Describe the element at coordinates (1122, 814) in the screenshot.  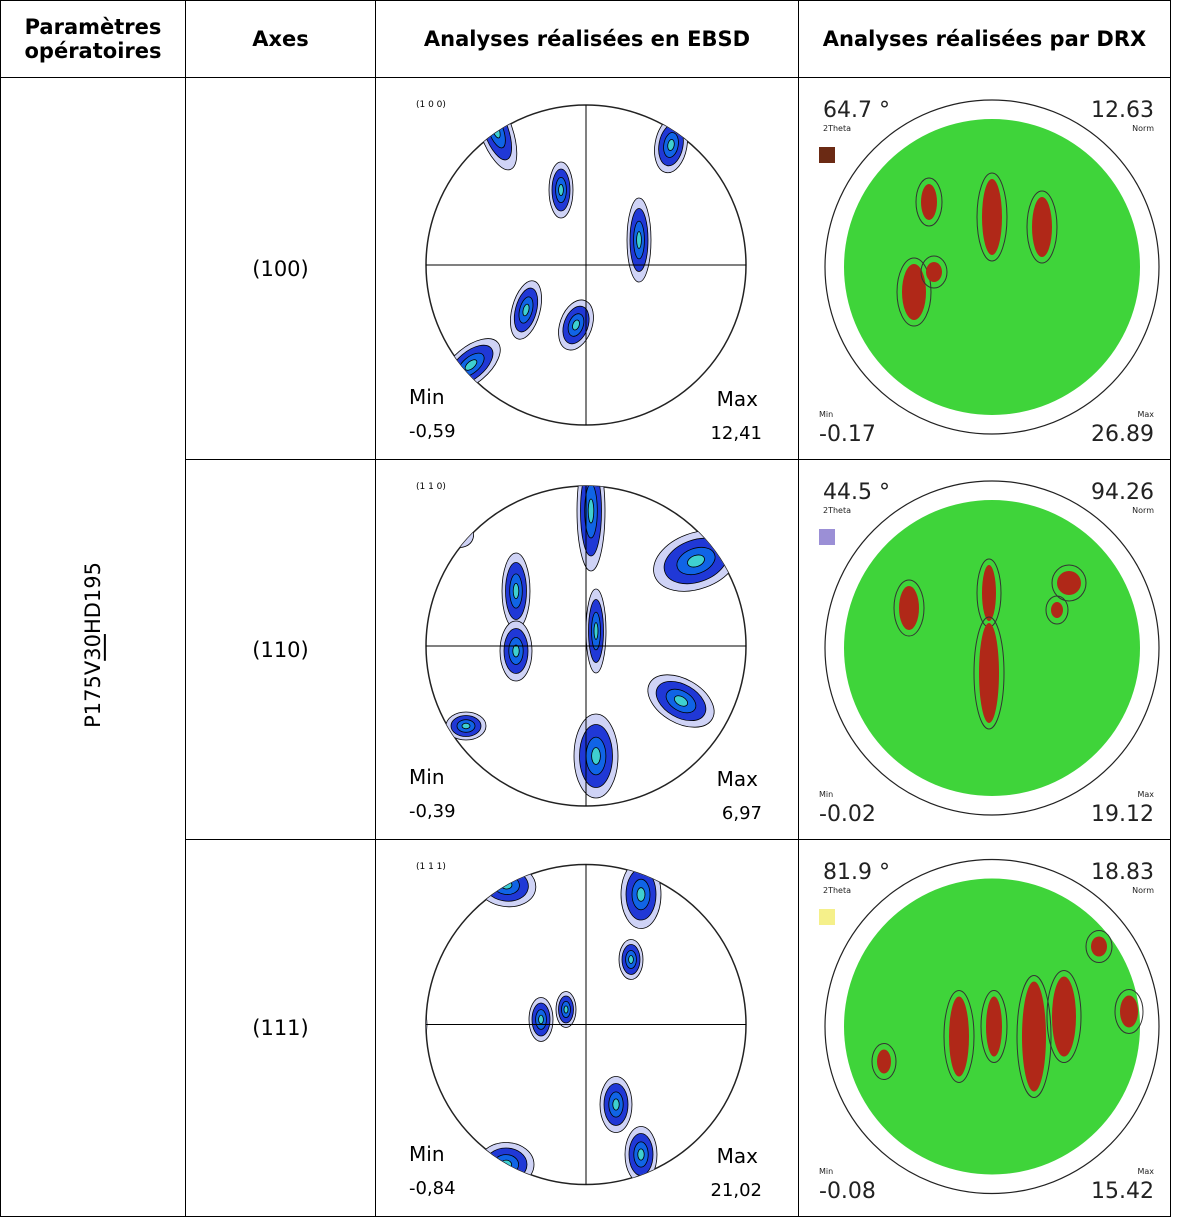
I see `max-value: 19.12` at that location.